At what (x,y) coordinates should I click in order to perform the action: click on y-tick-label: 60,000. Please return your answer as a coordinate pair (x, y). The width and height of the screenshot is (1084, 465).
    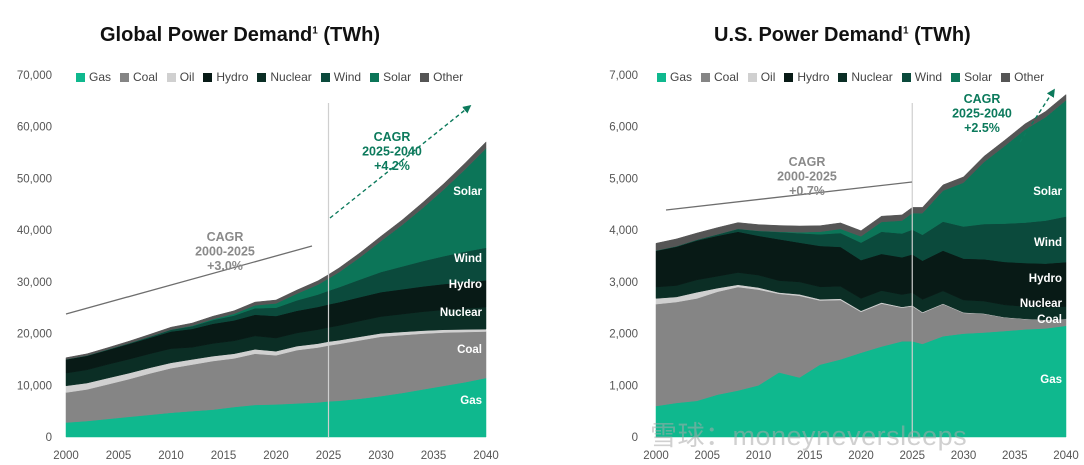
    Looking at the image, I should click on (34, 128).